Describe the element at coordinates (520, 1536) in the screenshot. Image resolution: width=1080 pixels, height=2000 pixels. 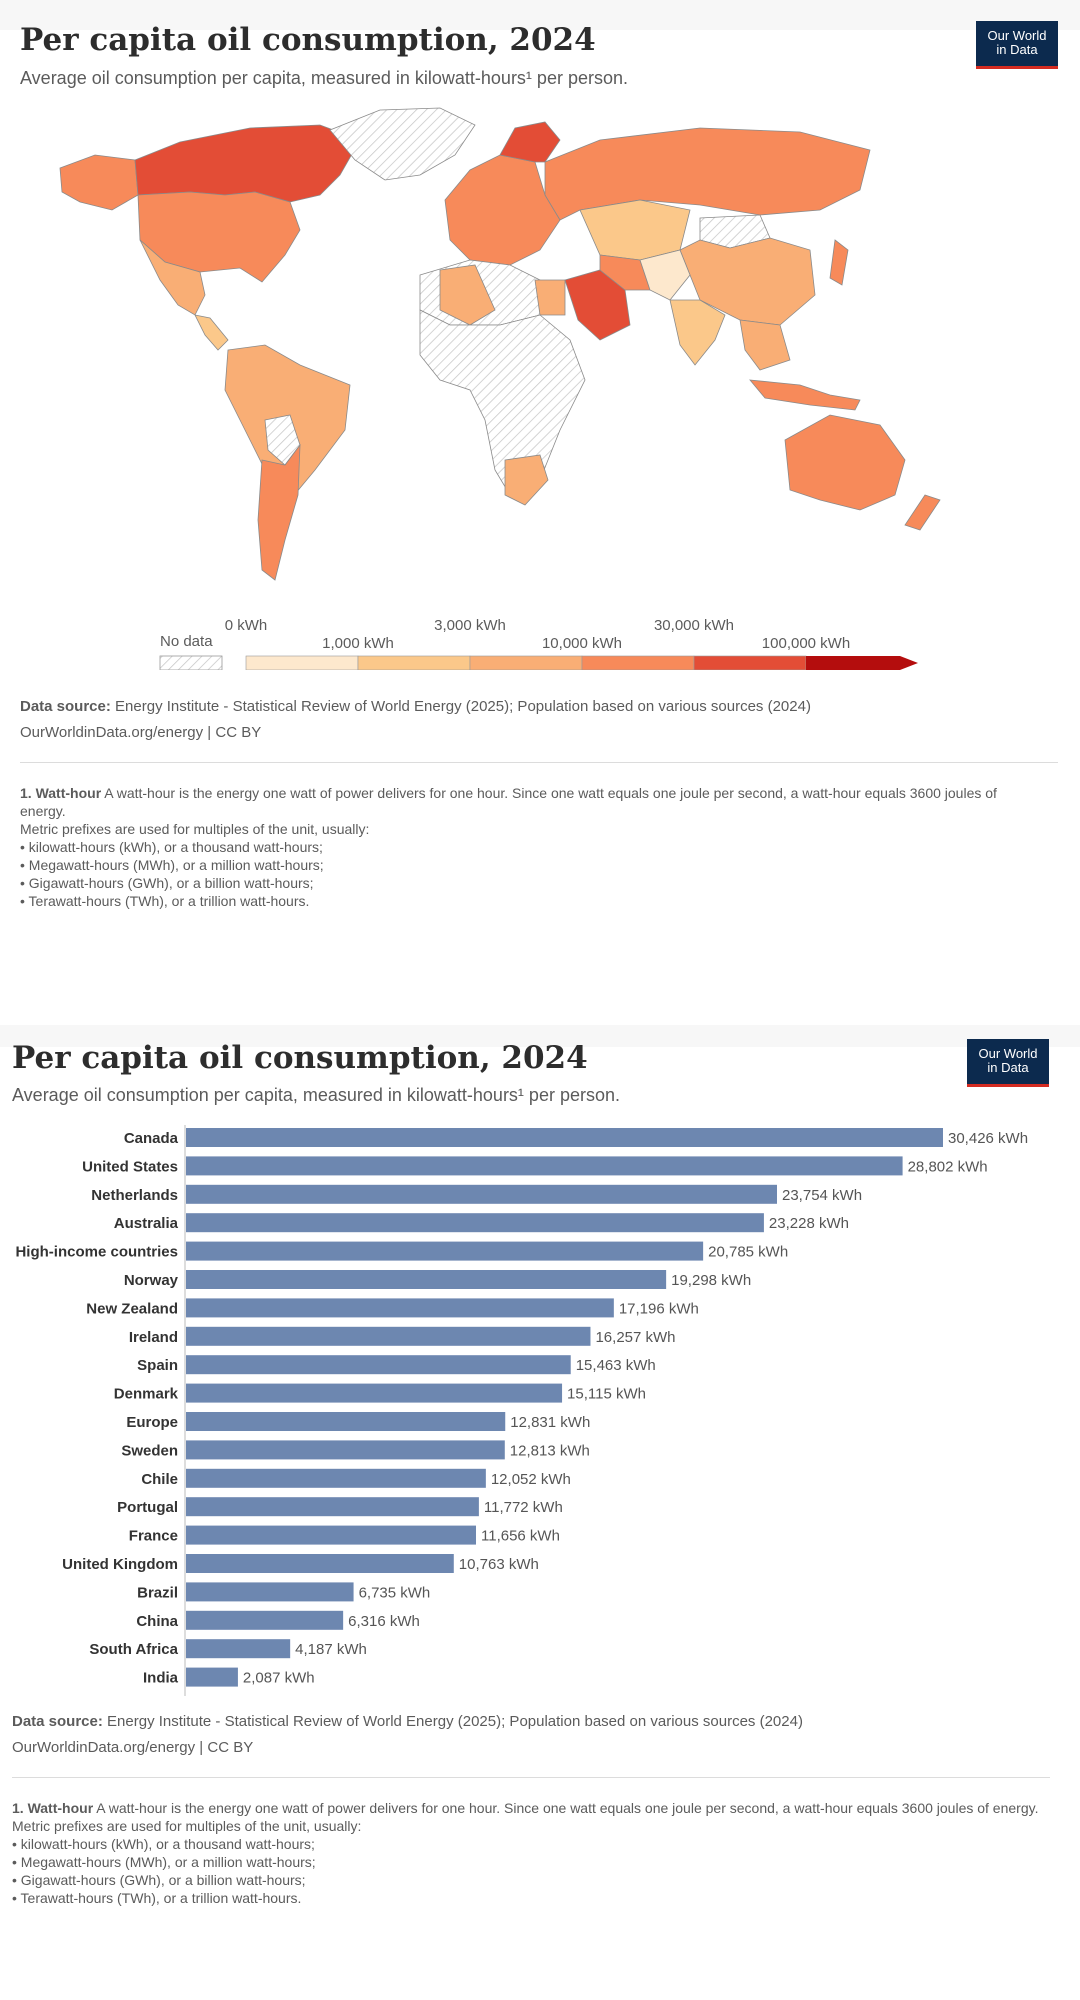
I see `bar-value-label: 11,656 kWh` at that location.